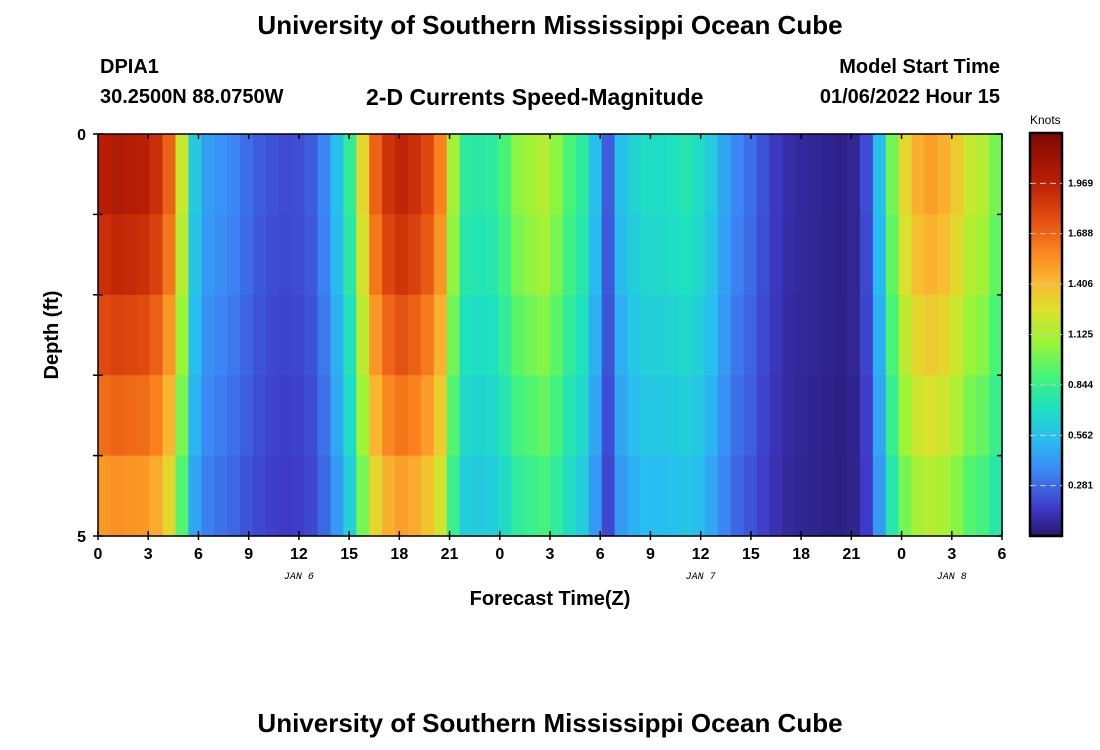 Image resolution: width=1100 pixels, height=750 pixels. What do you see at coordinates (952, 577) in the screenshot?
I see `date-label: JAN 8` at bounding box center [952, 577].